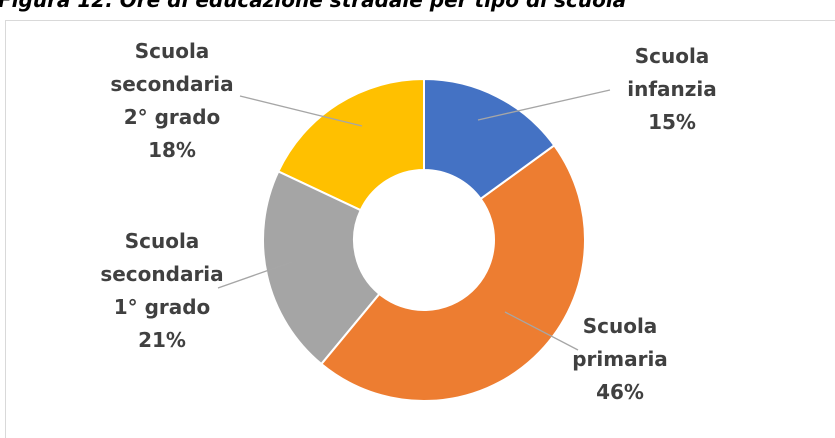 Image resolution: width=835 pixels, height=438 pixels. What do you see at coordinates (172, 84) in the screenshot?
I see `category-label: Scuola secondaria 2° grado` at bounding box center [172, 84].